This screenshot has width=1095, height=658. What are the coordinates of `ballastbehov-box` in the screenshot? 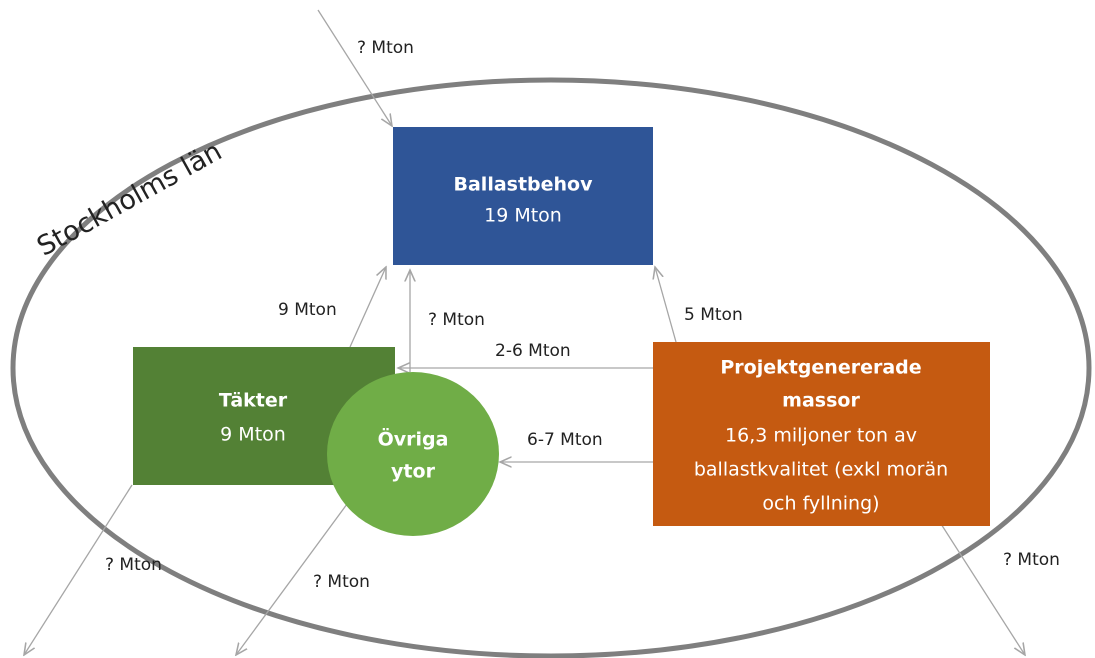 It's located at (523, 196).